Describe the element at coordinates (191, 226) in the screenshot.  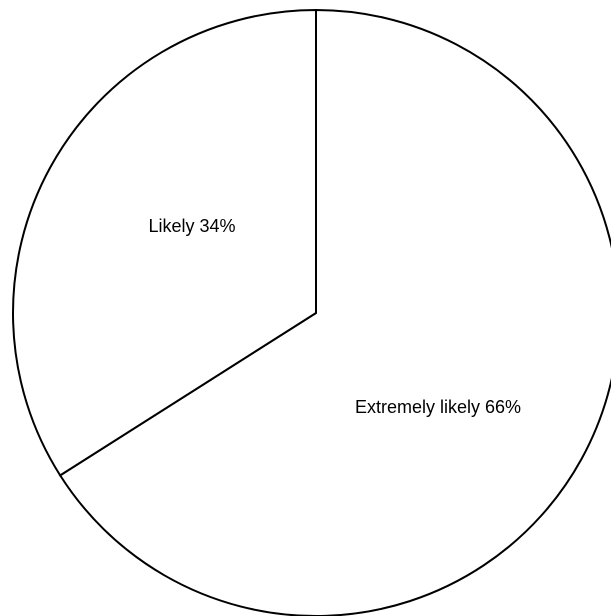
I see `pie-label-likely: Likely 34%` at that location.